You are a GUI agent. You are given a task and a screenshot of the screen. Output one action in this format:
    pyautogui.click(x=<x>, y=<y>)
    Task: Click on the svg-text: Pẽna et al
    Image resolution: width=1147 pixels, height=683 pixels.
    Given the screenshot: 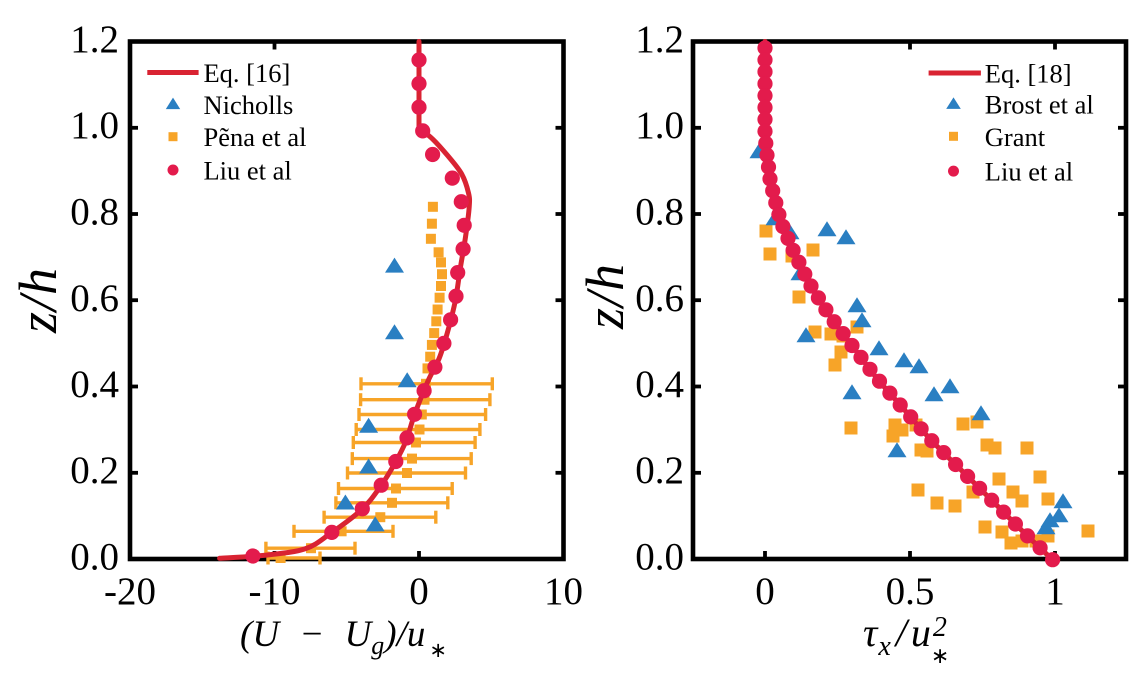 What is the action you would take?
    pyautogui.click(x=255, y=137)
    